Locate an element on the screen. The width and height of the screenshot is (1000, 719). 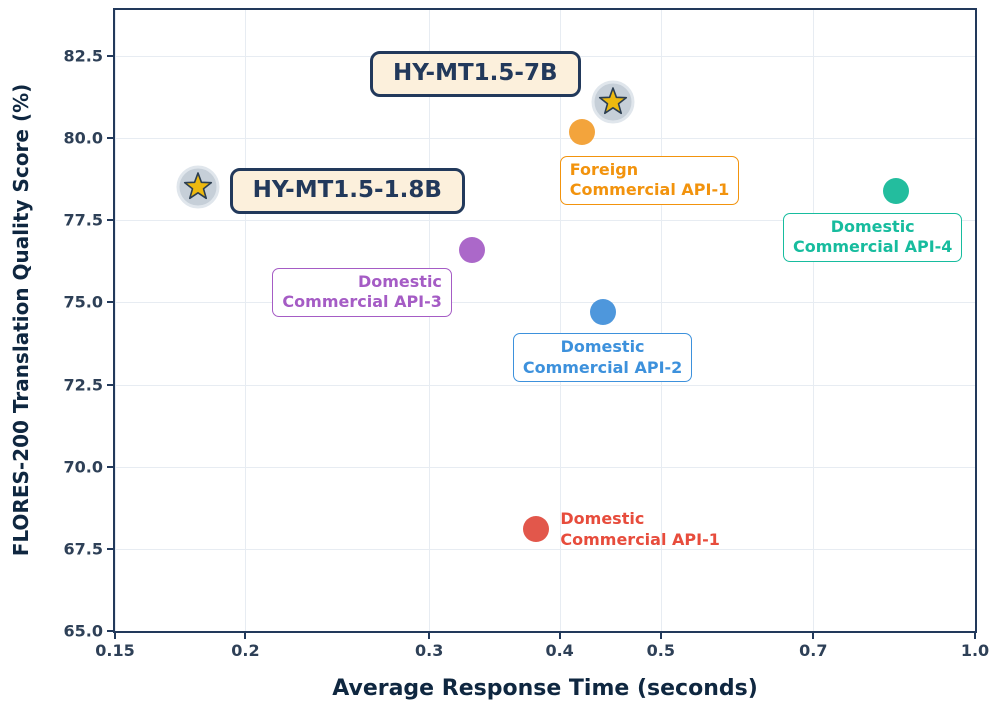
y-tick-label: 82.5 is located at coordinates (83, 56).